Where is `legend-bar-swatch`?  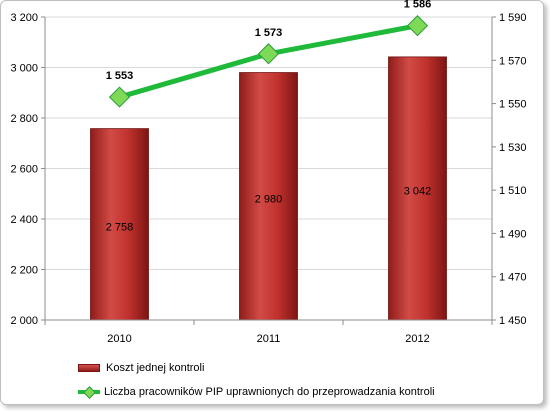 legend-bar-swatch is located at coordinates (89, 368).